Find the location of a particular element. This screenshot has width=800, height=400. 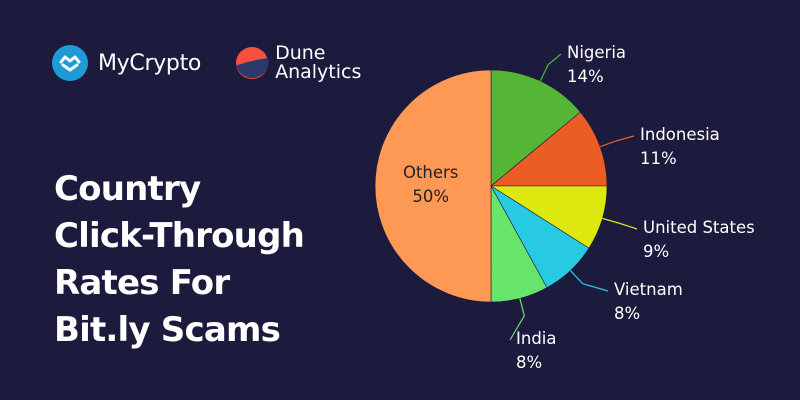

leader-line-vietnam is located at coordinates (589, 281).